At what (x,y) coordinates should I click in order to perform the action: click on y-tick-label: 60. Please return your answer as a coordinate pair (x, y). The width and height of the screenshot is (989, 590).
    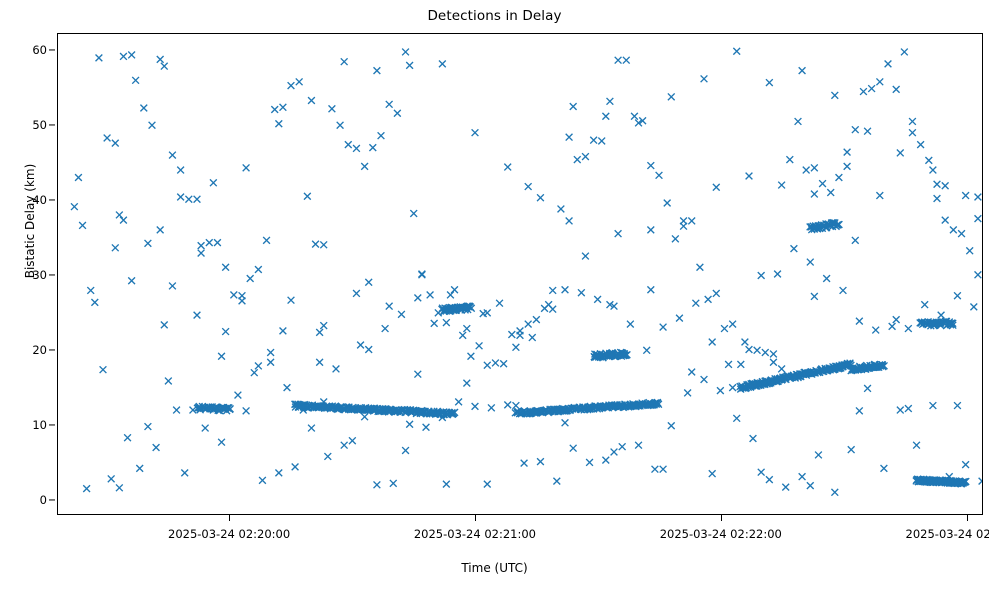
    Looking at the image, I should click on (39, 49).